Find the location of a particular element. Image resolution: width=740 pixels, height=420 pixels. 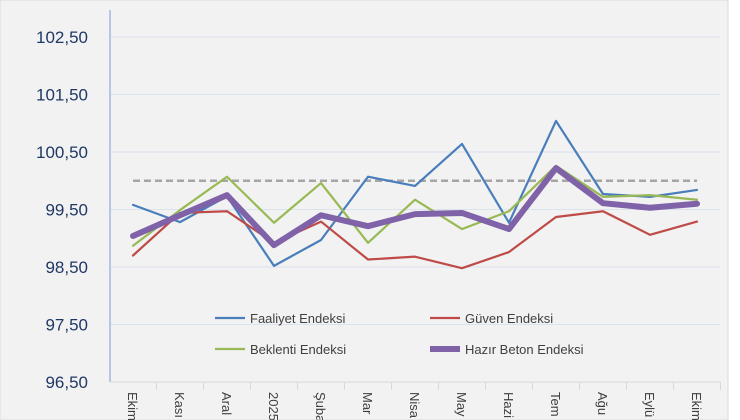

x-tick-label: Şuba is located at coordinates (320, 406).